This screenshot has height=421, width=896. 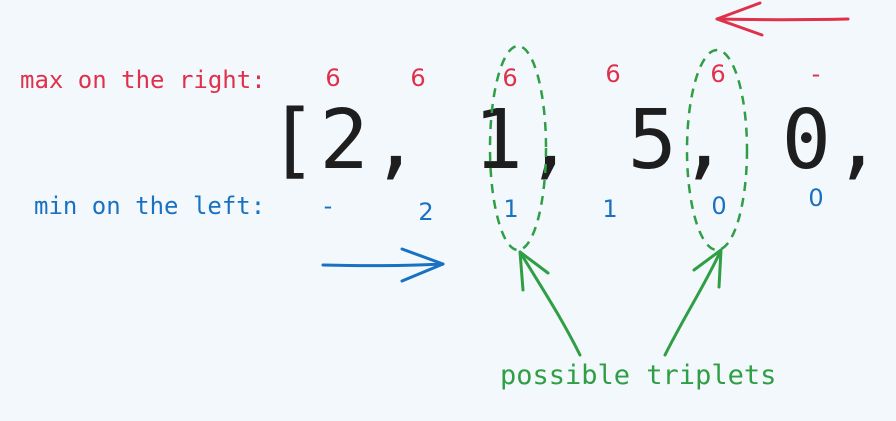 I want to click on max-on-right-label: max on the right:, so click(x=143, y=80).